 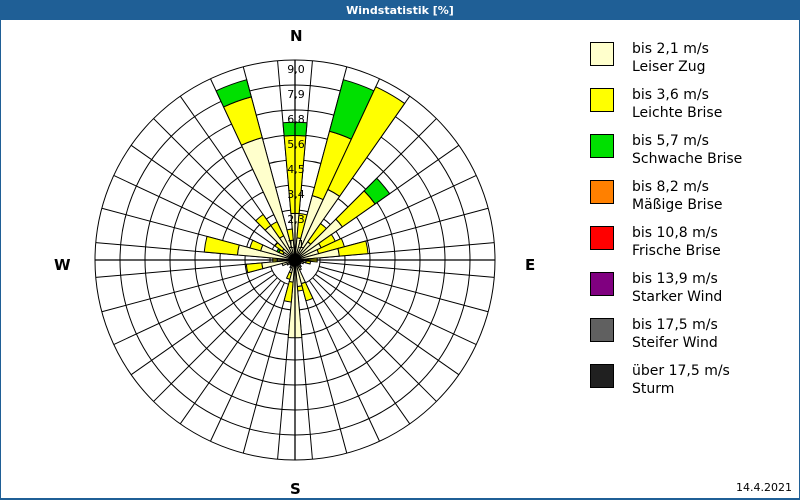 I want to click on legend-label: Leiser Zug, so click(x=669, y=67).